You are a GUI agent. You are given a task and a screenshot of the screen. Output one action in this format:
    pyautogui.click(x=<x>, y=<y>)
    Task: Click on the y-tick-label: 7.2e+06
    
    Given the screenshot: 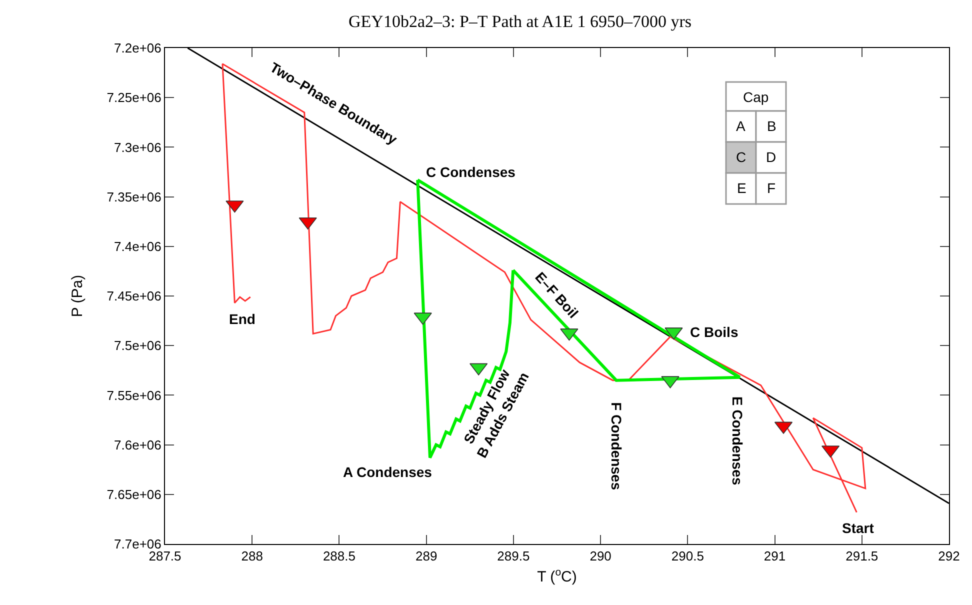 What is the action you would take?
    pyautogui.click(x=138, y=48)
    